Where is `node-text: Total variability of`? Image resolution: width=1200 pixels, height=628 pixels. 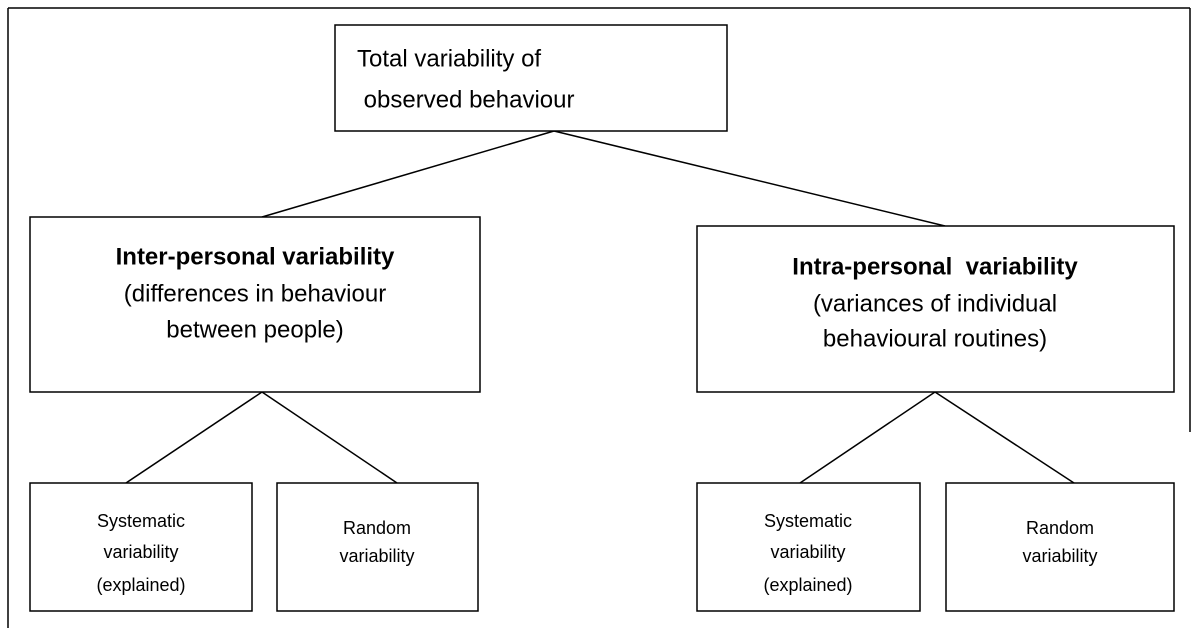
node-text: Total variability of is located at coordinates (449, 58).